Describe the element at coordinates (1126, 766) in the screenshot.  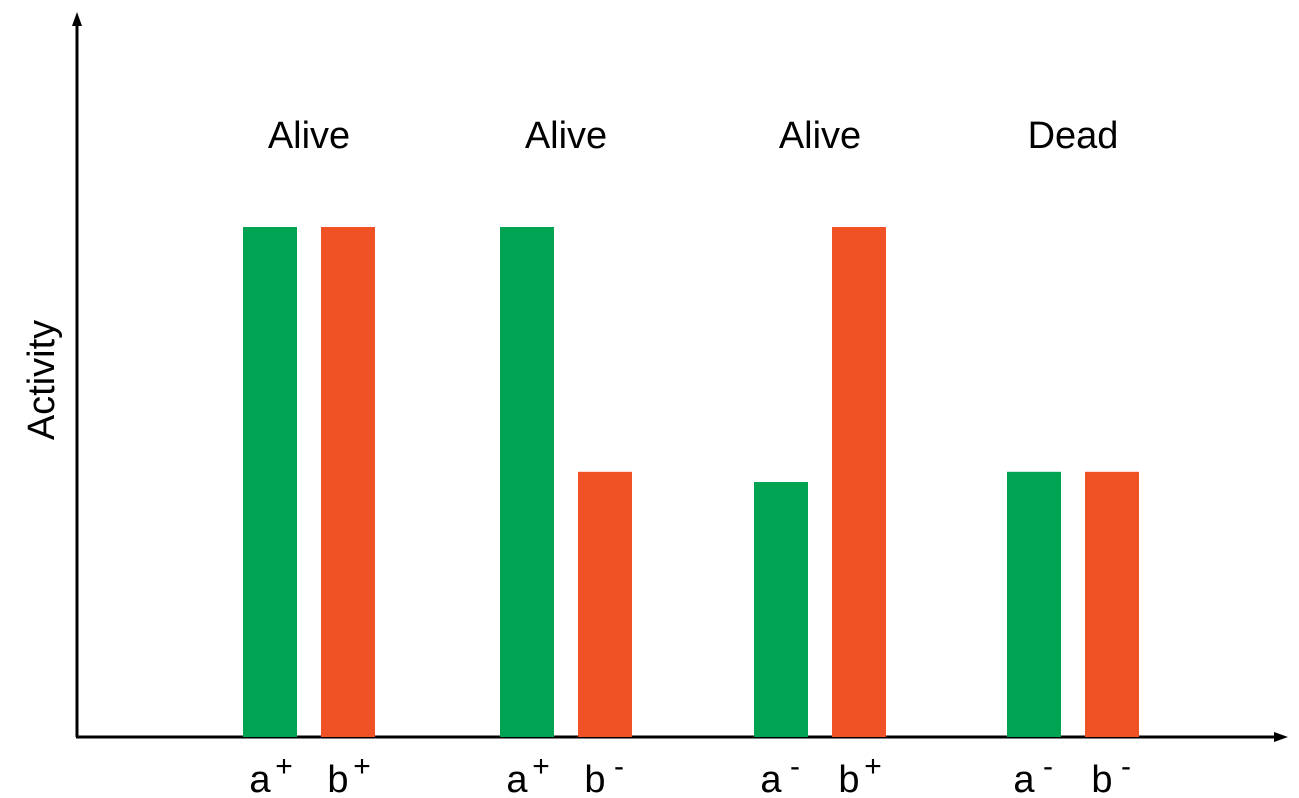
I see `tick-label-sup-4-b: -` at that location.